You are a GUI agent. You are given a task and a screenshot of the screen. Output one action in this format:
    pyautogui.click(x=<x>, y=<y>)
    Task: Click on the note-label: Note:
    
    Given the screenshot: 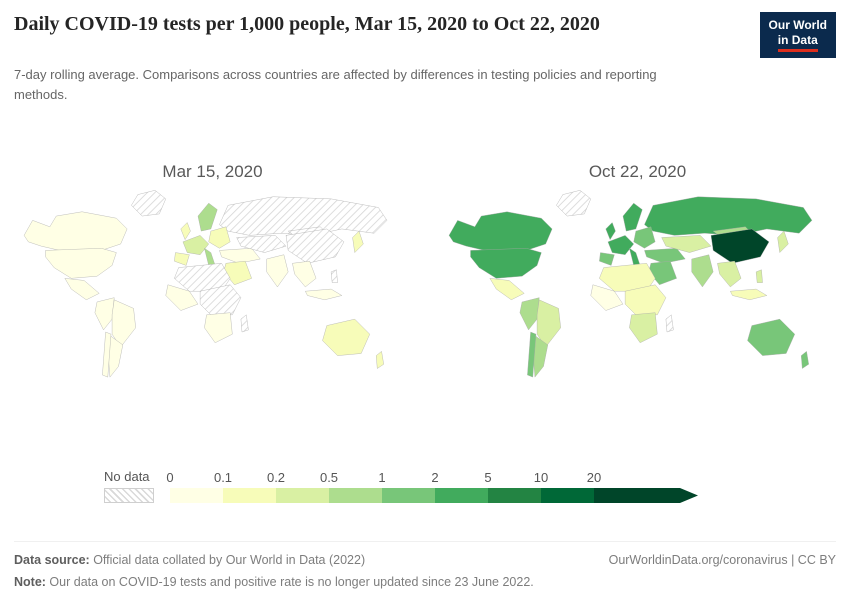 What is the action you would take?
    pyautogui.click(x=30, y=582)
    